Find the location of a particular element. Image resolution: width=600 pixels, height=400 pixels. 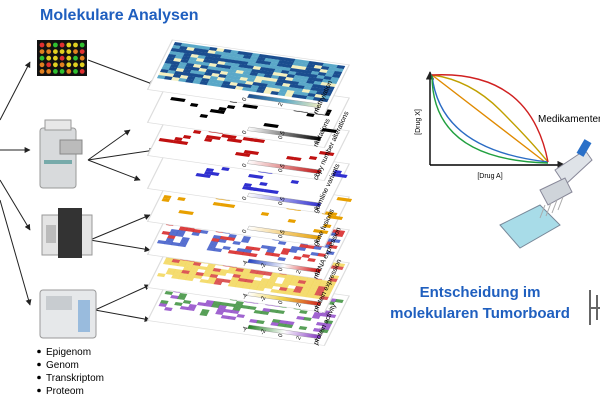

colorbar-tick-label: 2 is located at coordinates (299, 272).